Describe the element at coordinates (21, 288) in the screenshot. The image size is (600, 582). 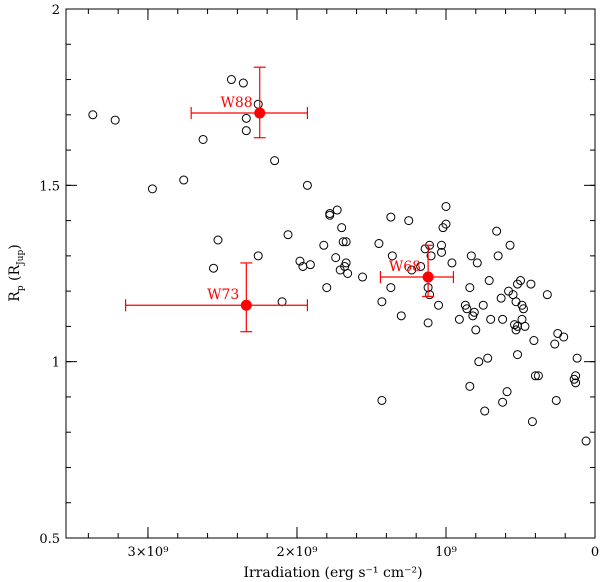
I see `y-axis-title-sub: p` at that location.